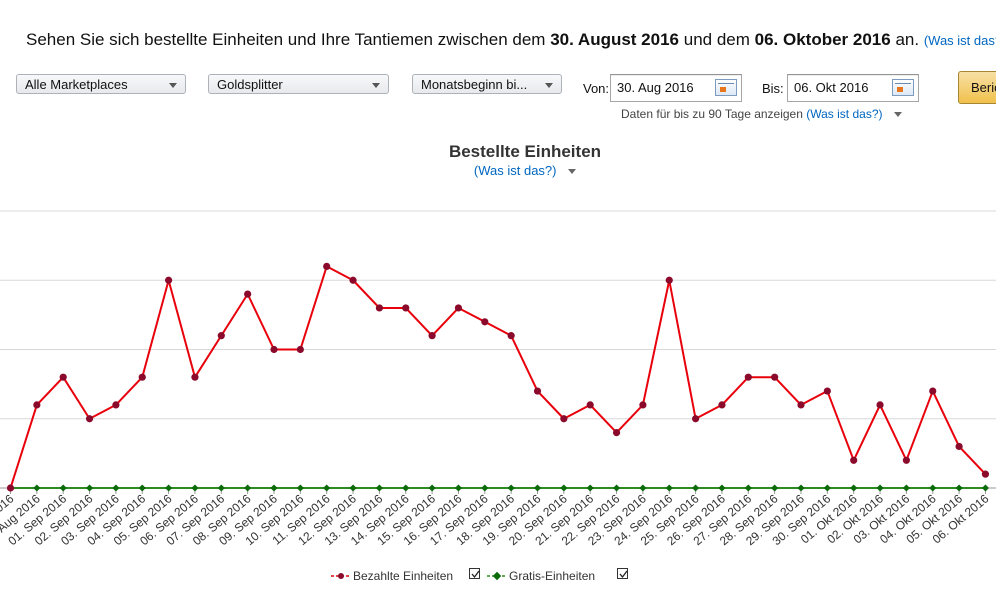 The height and width of the screenshot is (595, 996). I want to click on to-date-value: 06. Okt 2016, so click(831, 87).